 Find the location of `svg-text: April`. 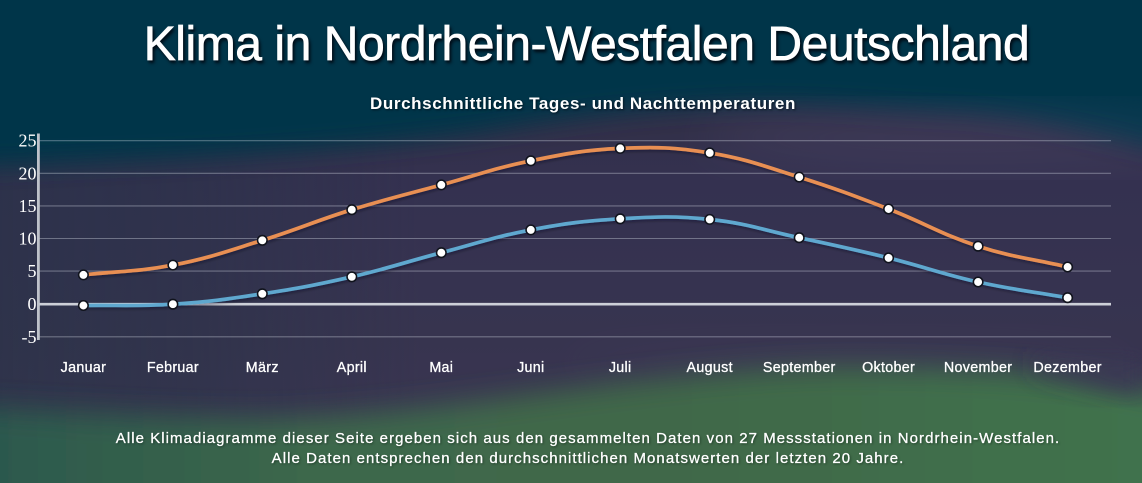

svg-text: April is located at coordinates (352, 368).